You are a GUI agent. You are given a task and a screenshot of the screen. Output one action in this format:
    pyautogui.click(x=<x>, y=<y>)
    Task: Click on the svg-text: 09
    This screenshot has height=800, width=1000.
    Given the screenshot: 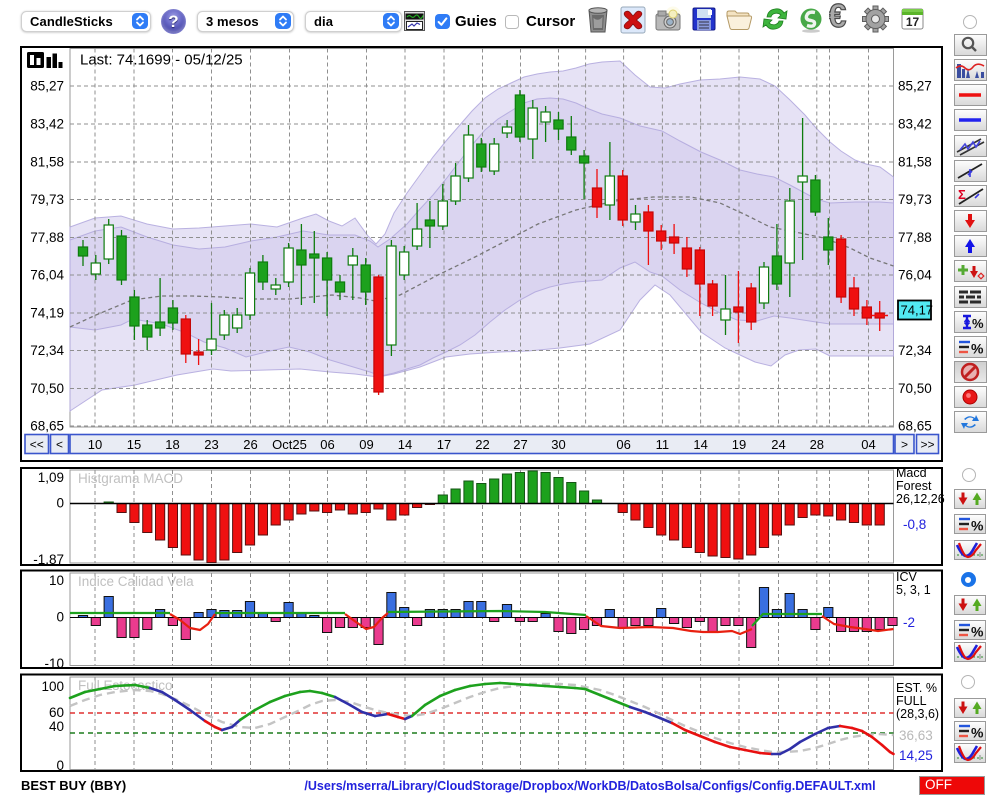 What is the action you would take?
    pyautogui.click(x=366, y=444)
    